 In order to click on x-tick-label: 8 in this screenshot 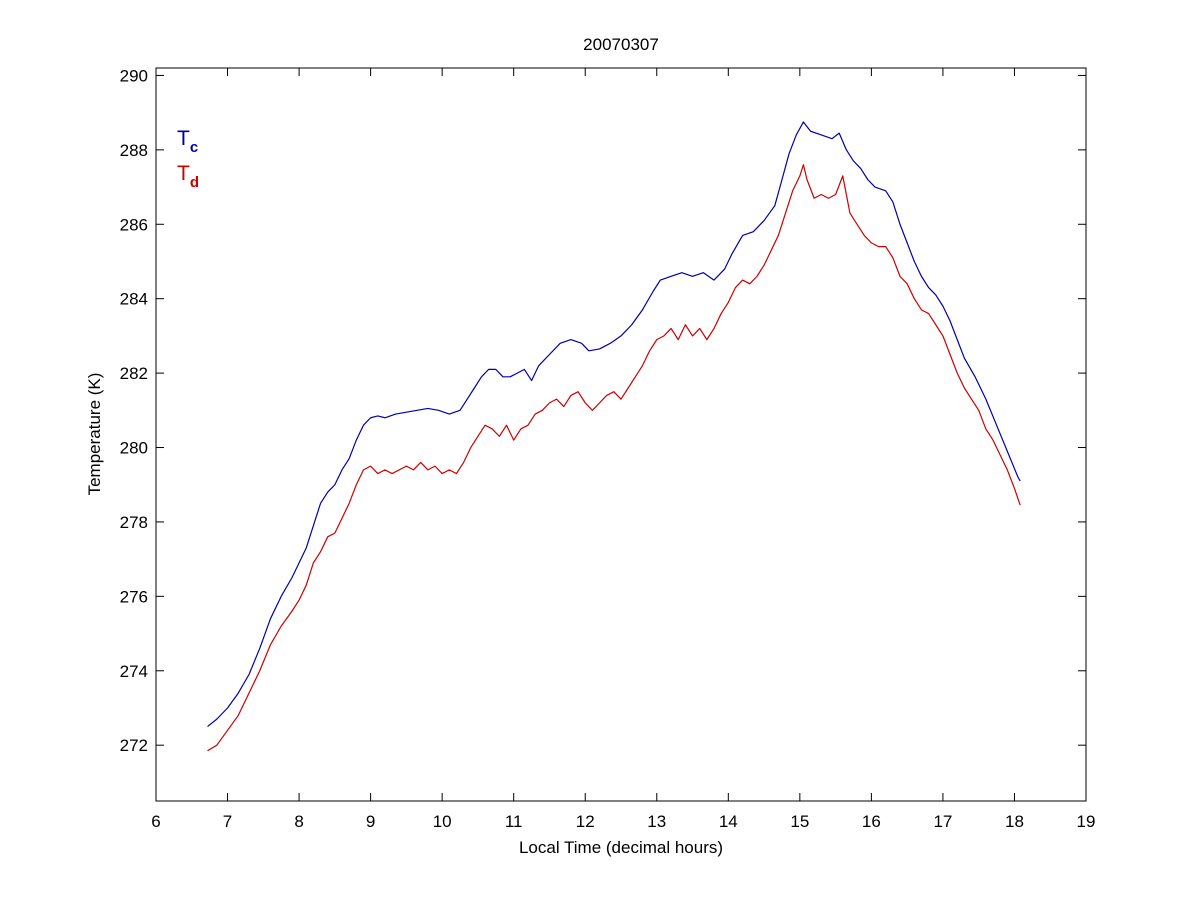, I will do `click(298, 821)`.